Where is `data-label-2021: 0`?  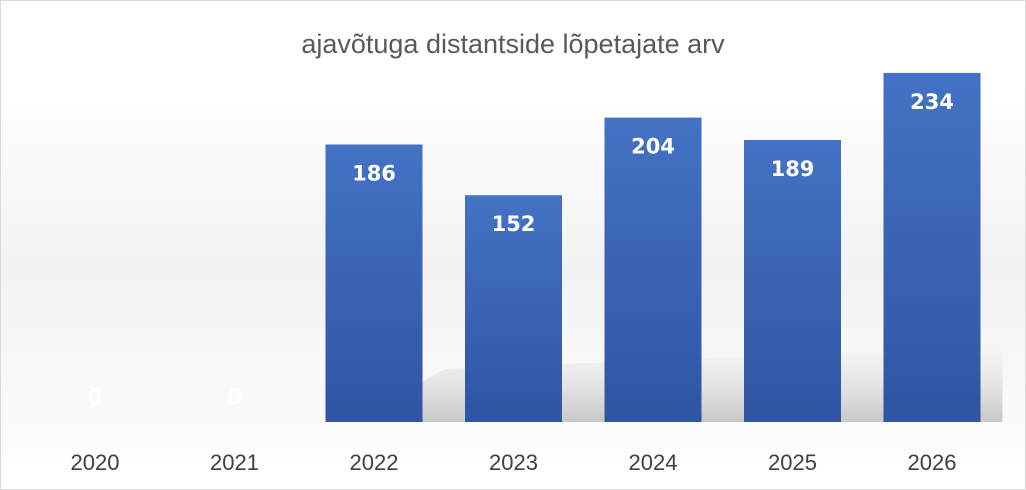 data-label-2021: 0 is located at coordinates (234, 397).